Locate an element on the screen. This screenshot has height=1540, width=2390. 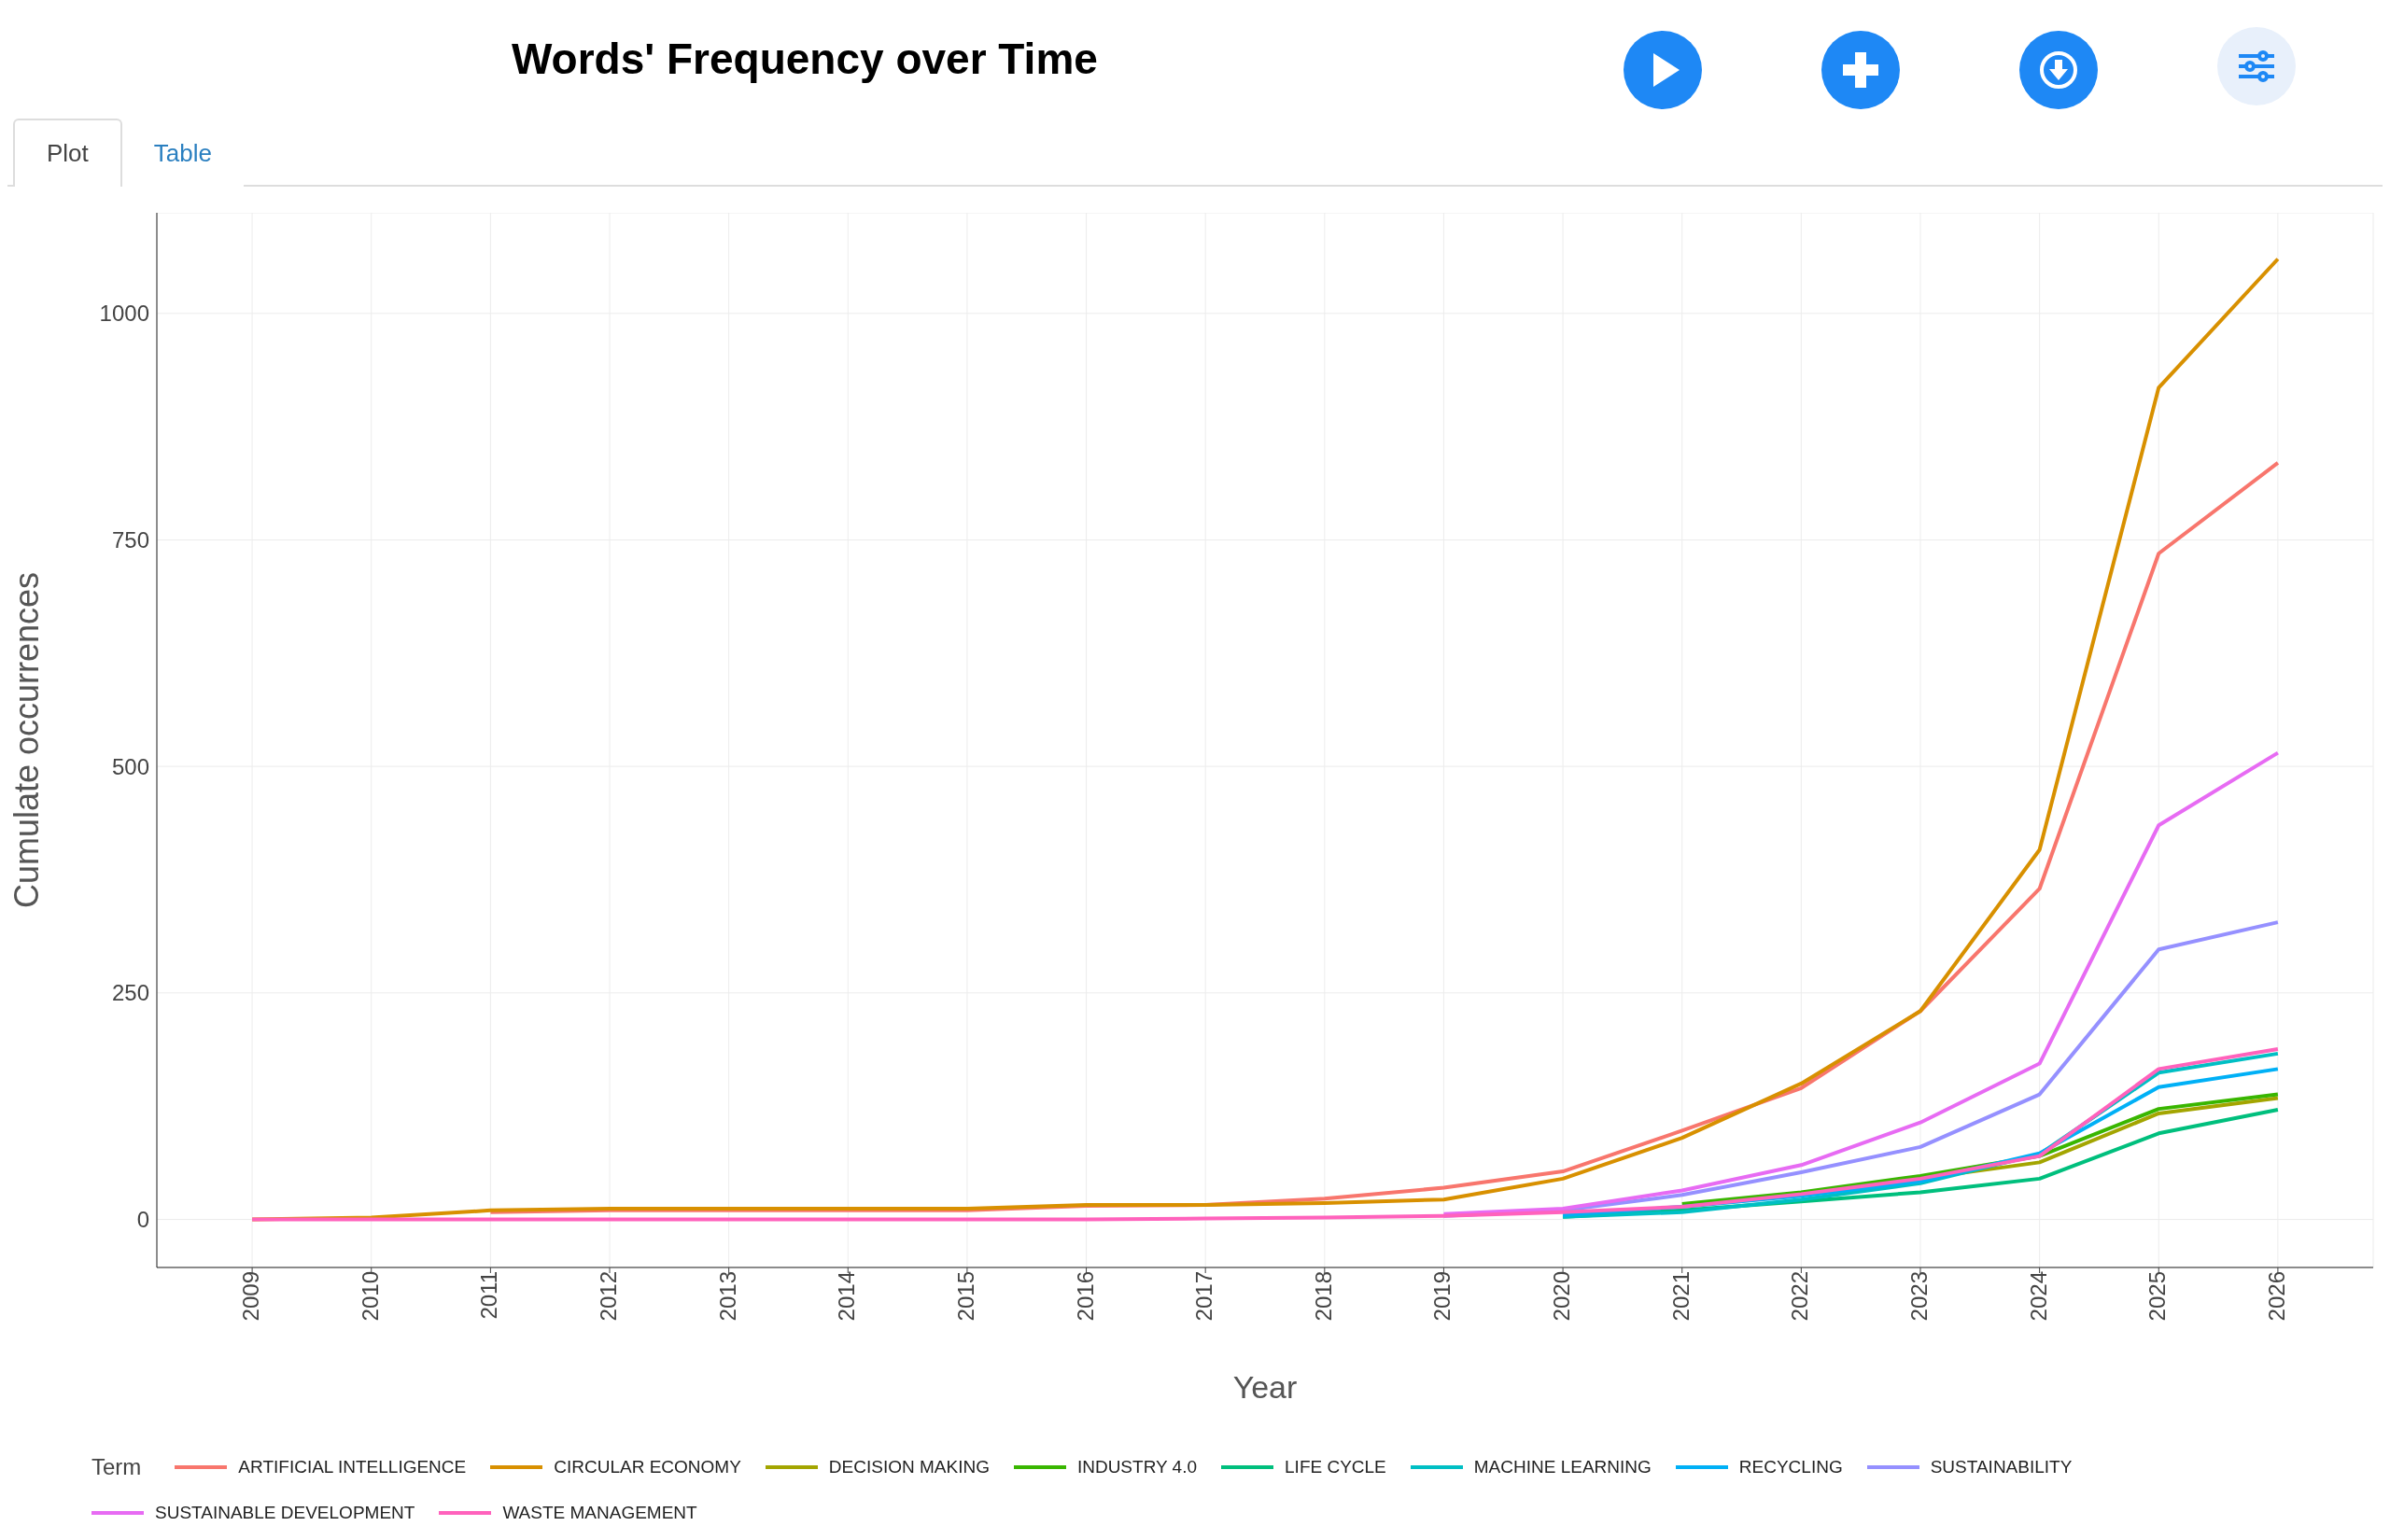
legend-label: MACHINE LEARNING is located at coordinates (1562, 1467).